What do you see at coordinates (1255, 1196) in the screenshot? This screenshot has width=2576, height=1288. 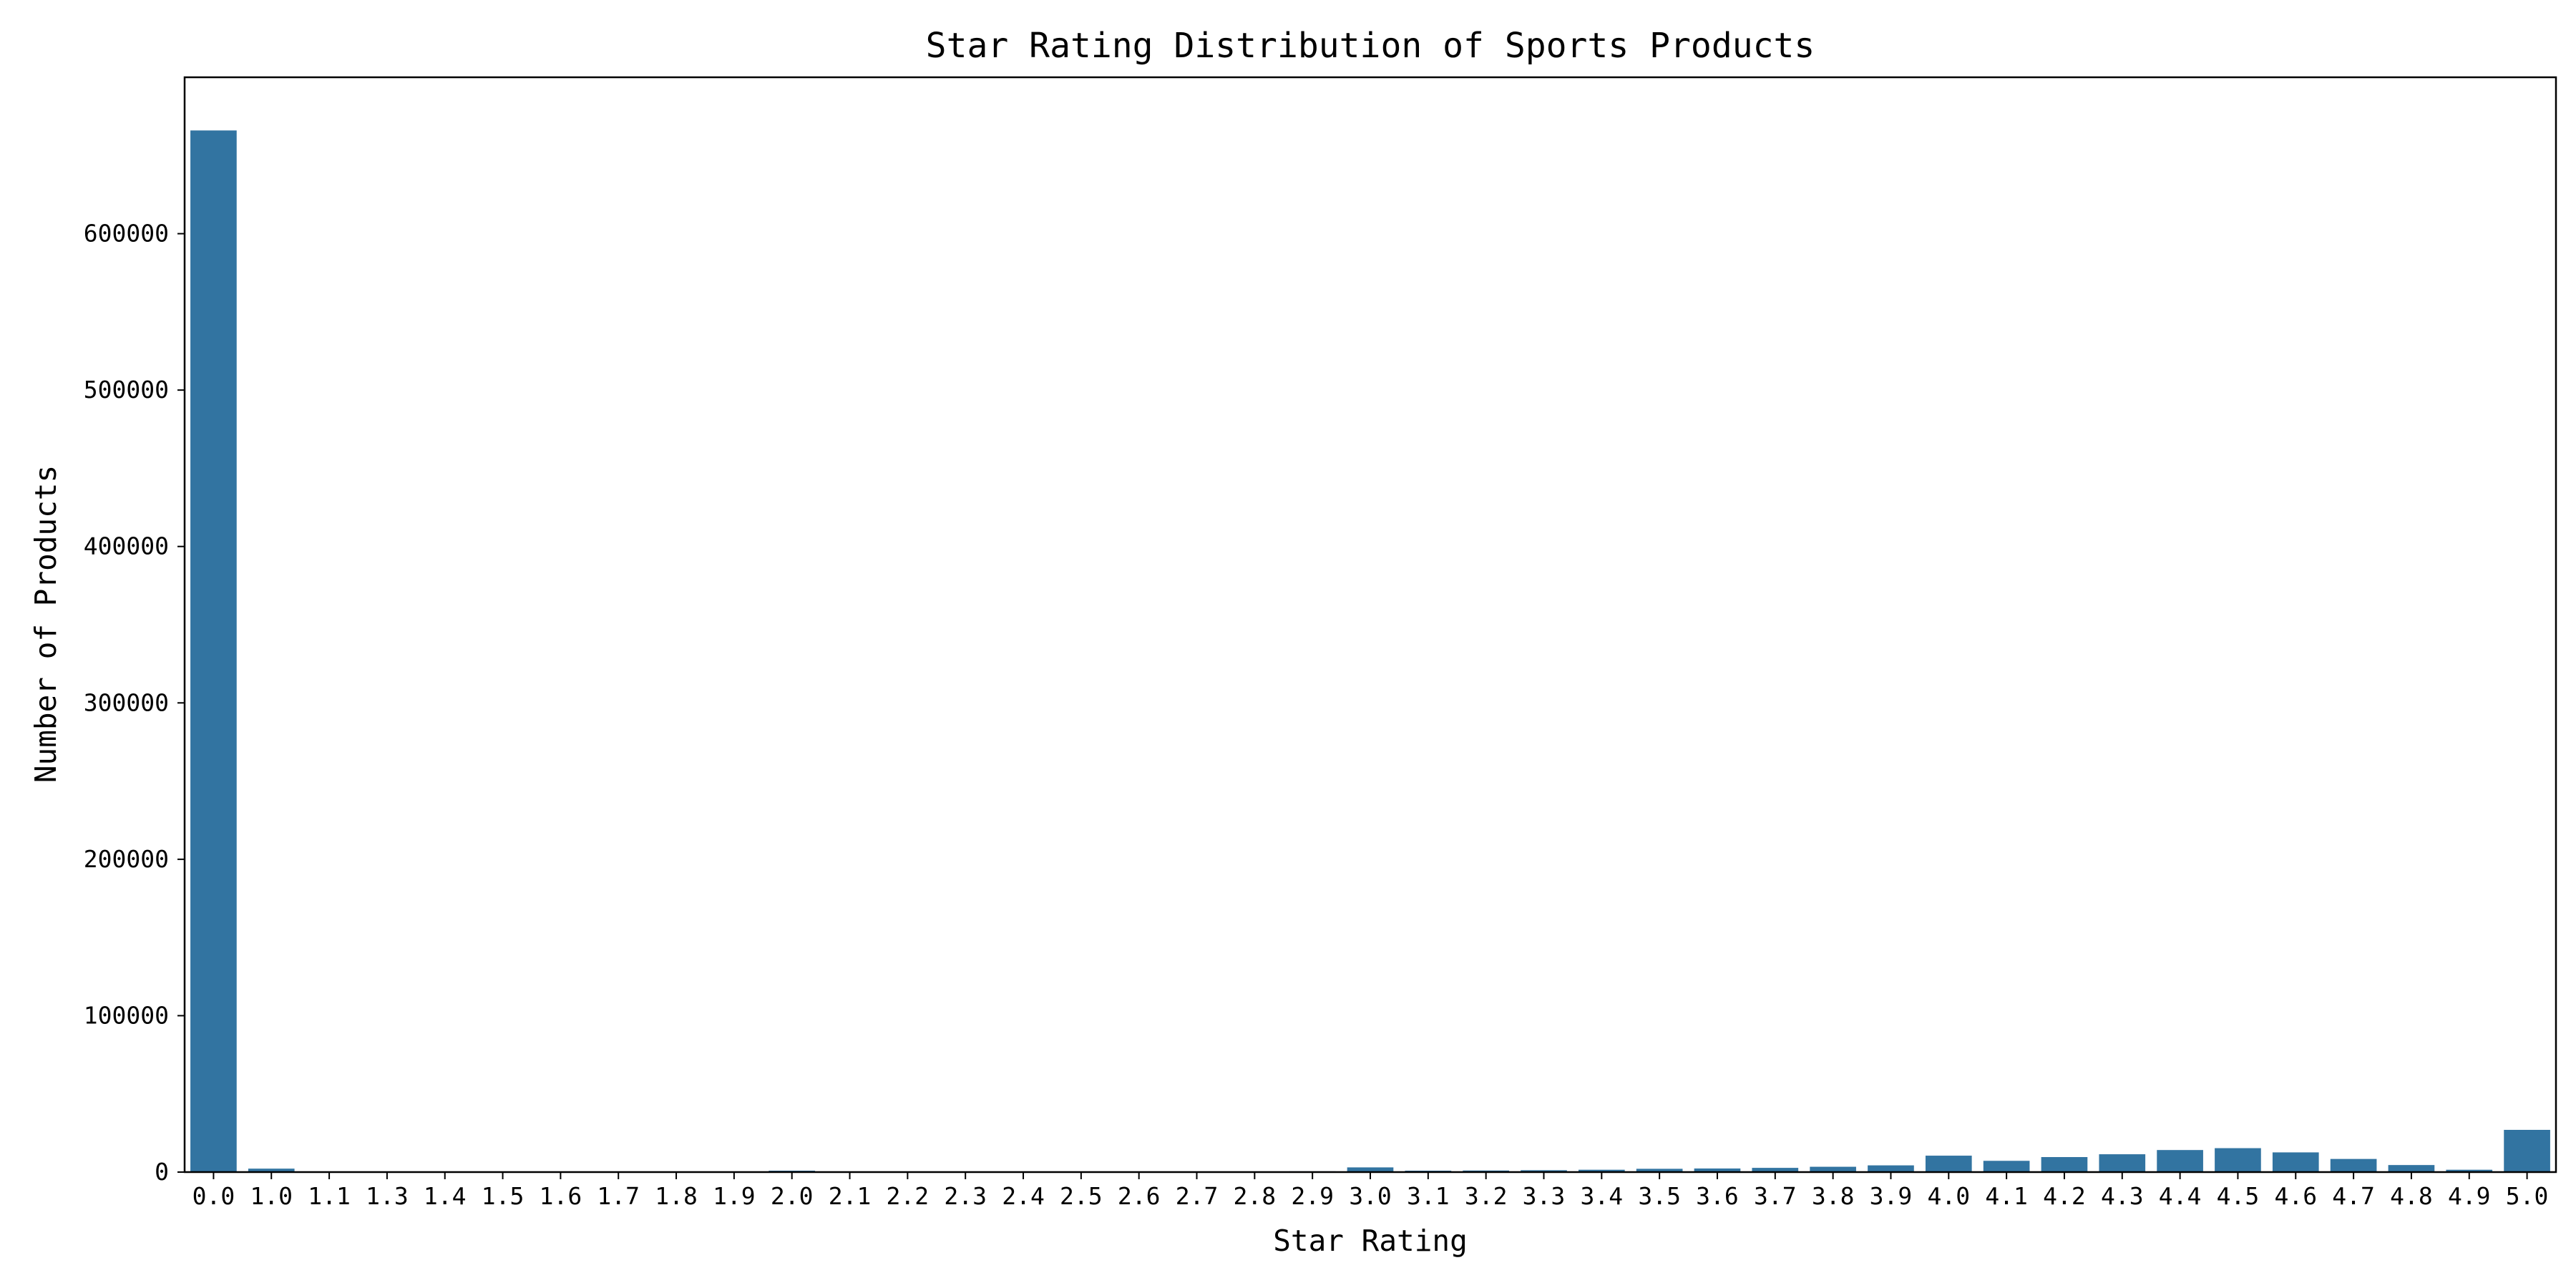 I see `x-tick-label: 2.8` at bounding box center [1255, 1196].